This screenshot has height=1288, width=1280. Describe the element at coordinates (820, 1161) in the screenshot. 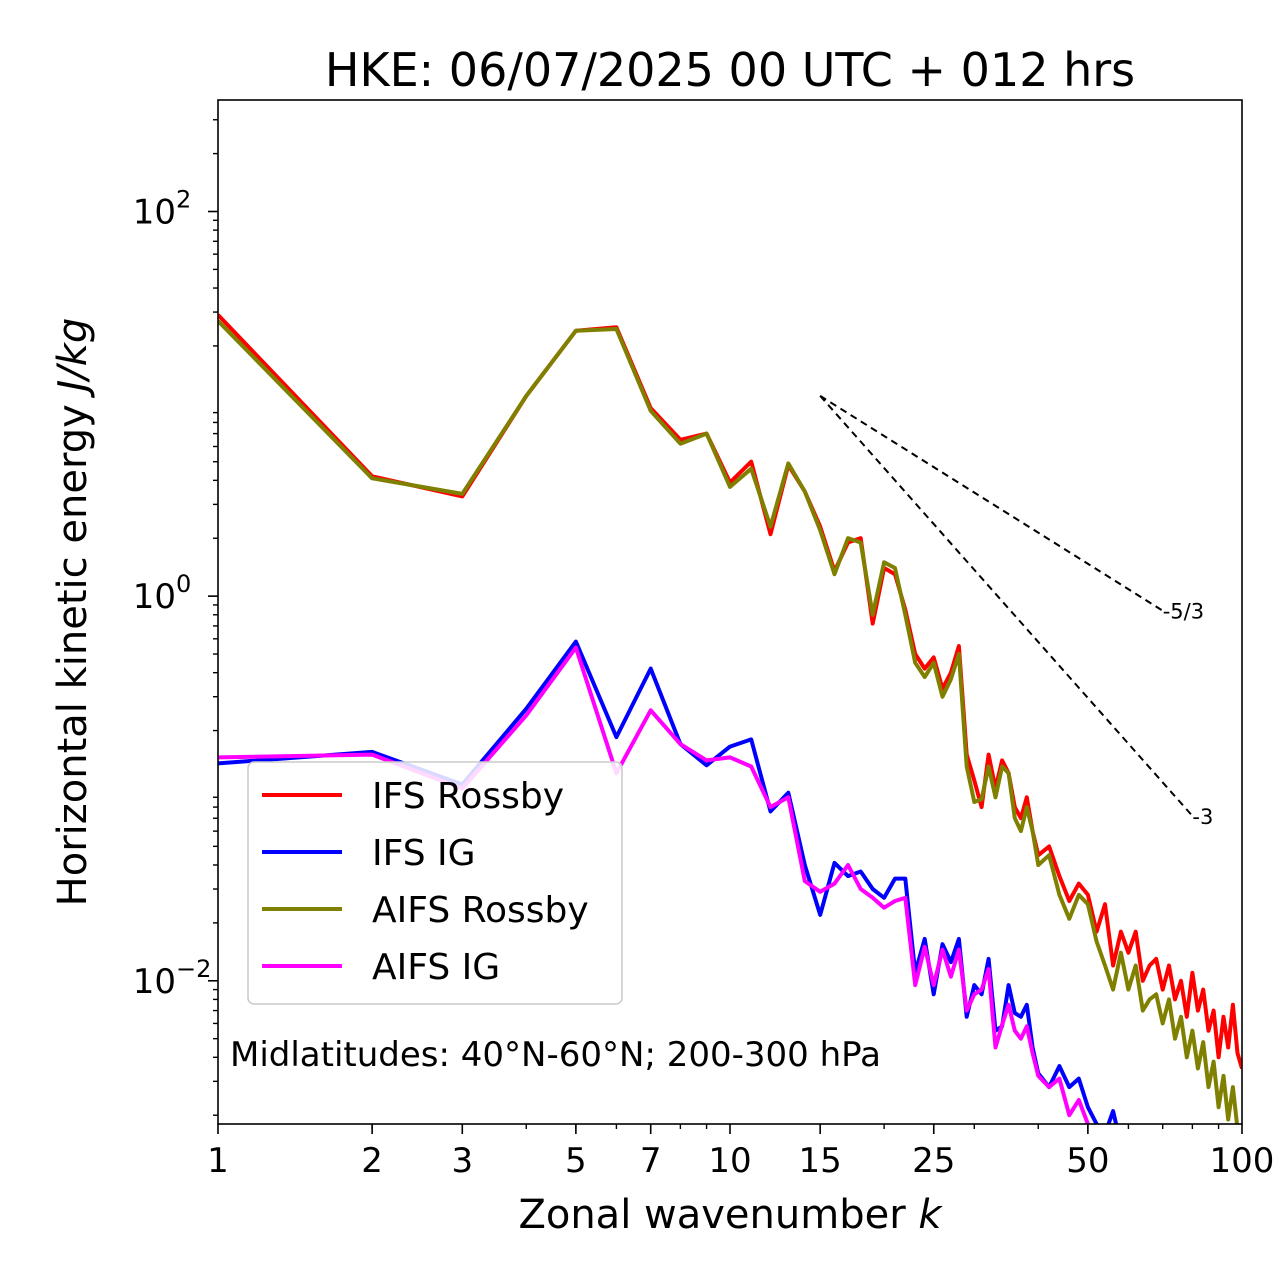

I see `x-tick-label: 15` at that location.